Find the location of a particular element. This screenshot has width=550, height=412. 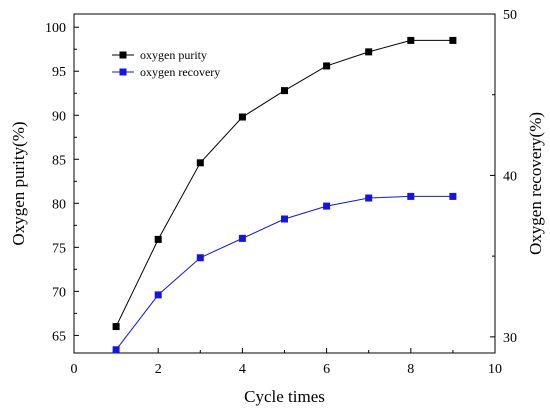

y2-tick-label: 50 is located at coordinates (510, 15).